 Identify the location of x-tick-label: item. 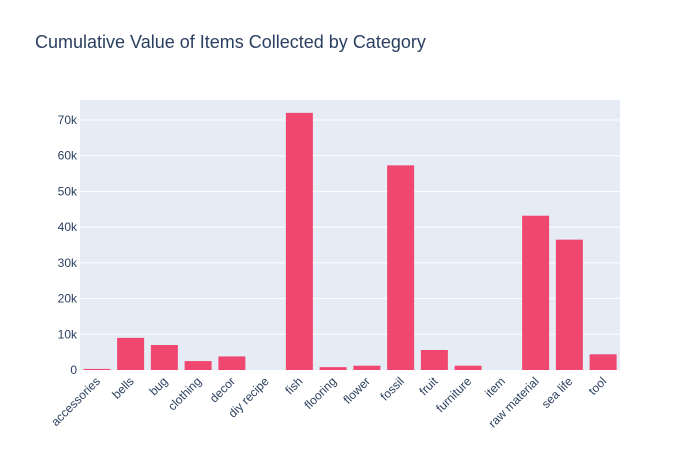
(495, 387).